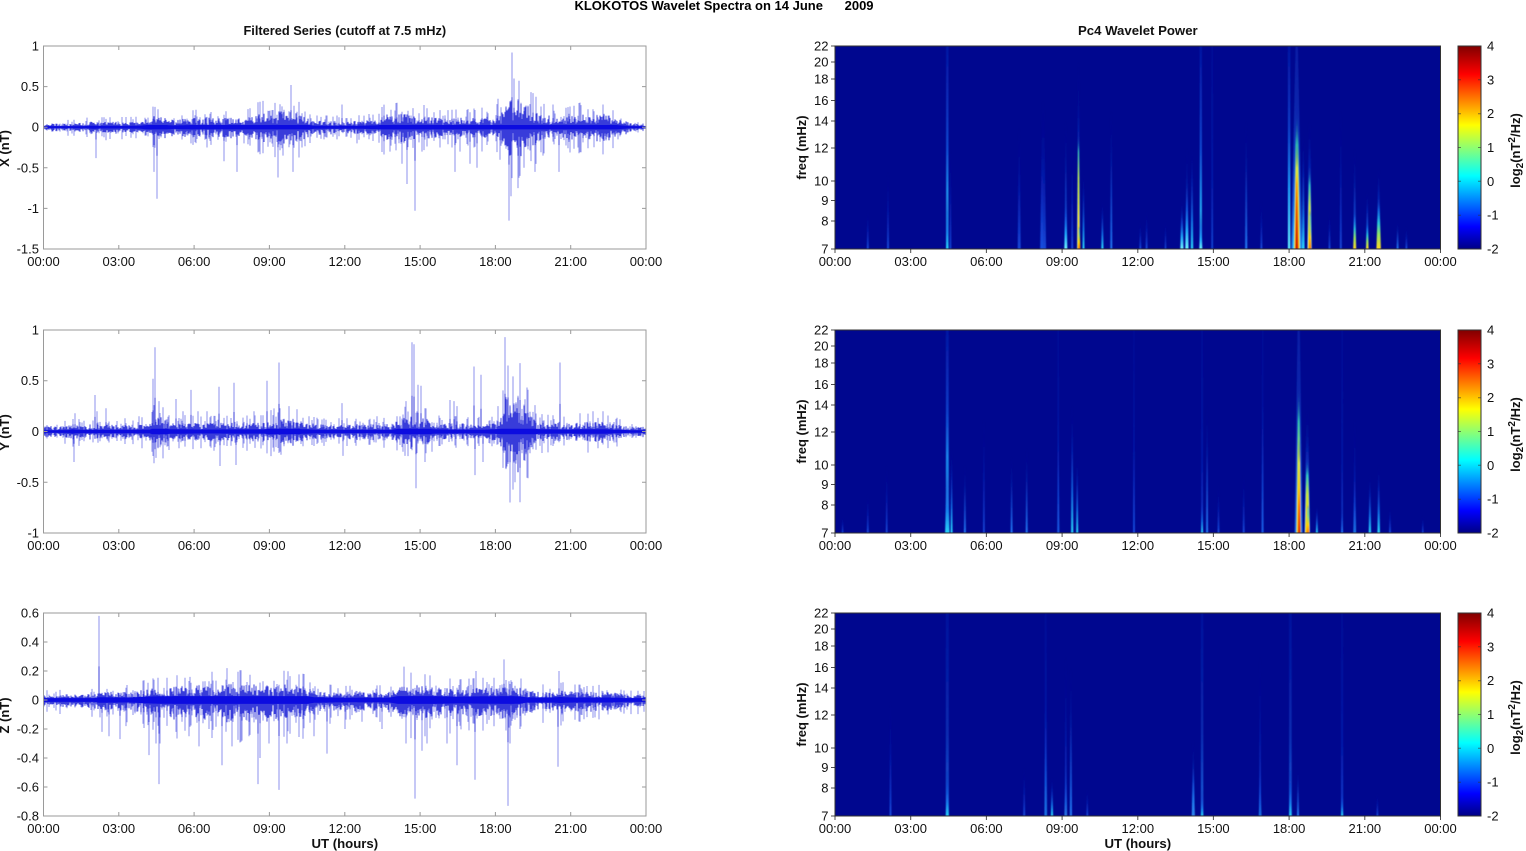 The width and height of the screenshot is (1526, 851). Describe the element at coordinates (30, 86) in the screenshot. I see `svg-text: 0.5` at that location.